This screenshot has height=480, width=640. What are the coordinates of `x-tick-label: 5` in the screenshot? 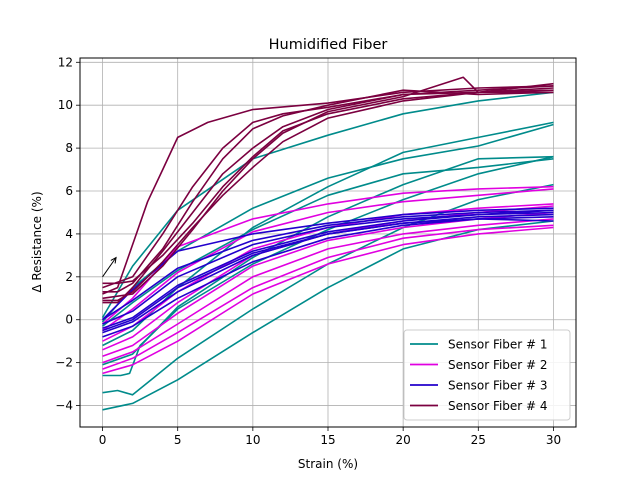 It's located at (178, 440).